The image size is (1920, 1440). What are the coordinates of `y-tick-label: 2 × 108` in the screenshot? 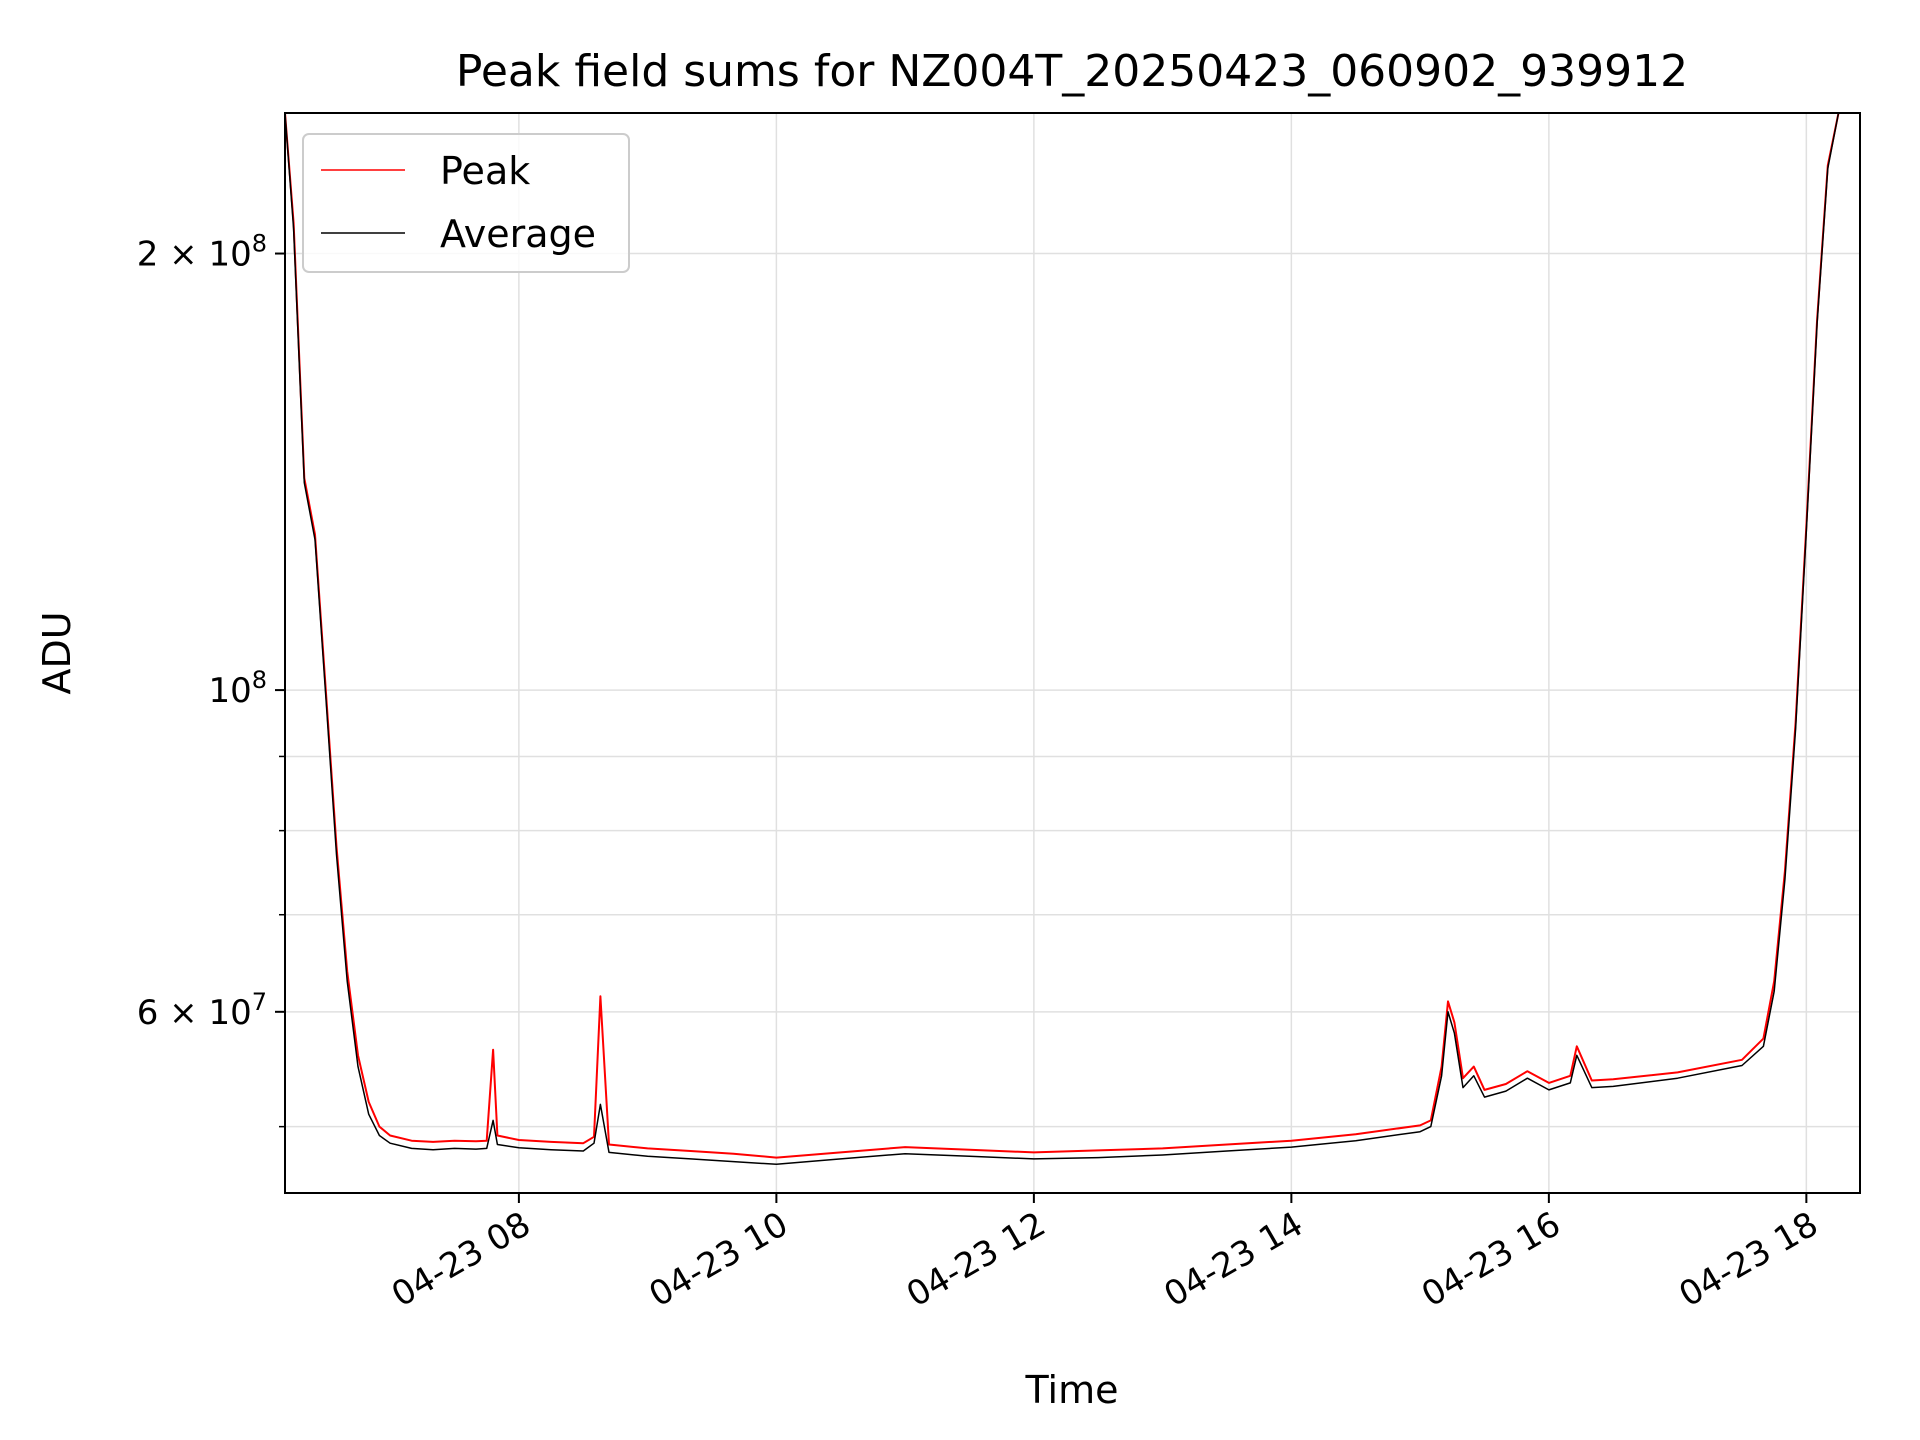 It's located at (202, 252).